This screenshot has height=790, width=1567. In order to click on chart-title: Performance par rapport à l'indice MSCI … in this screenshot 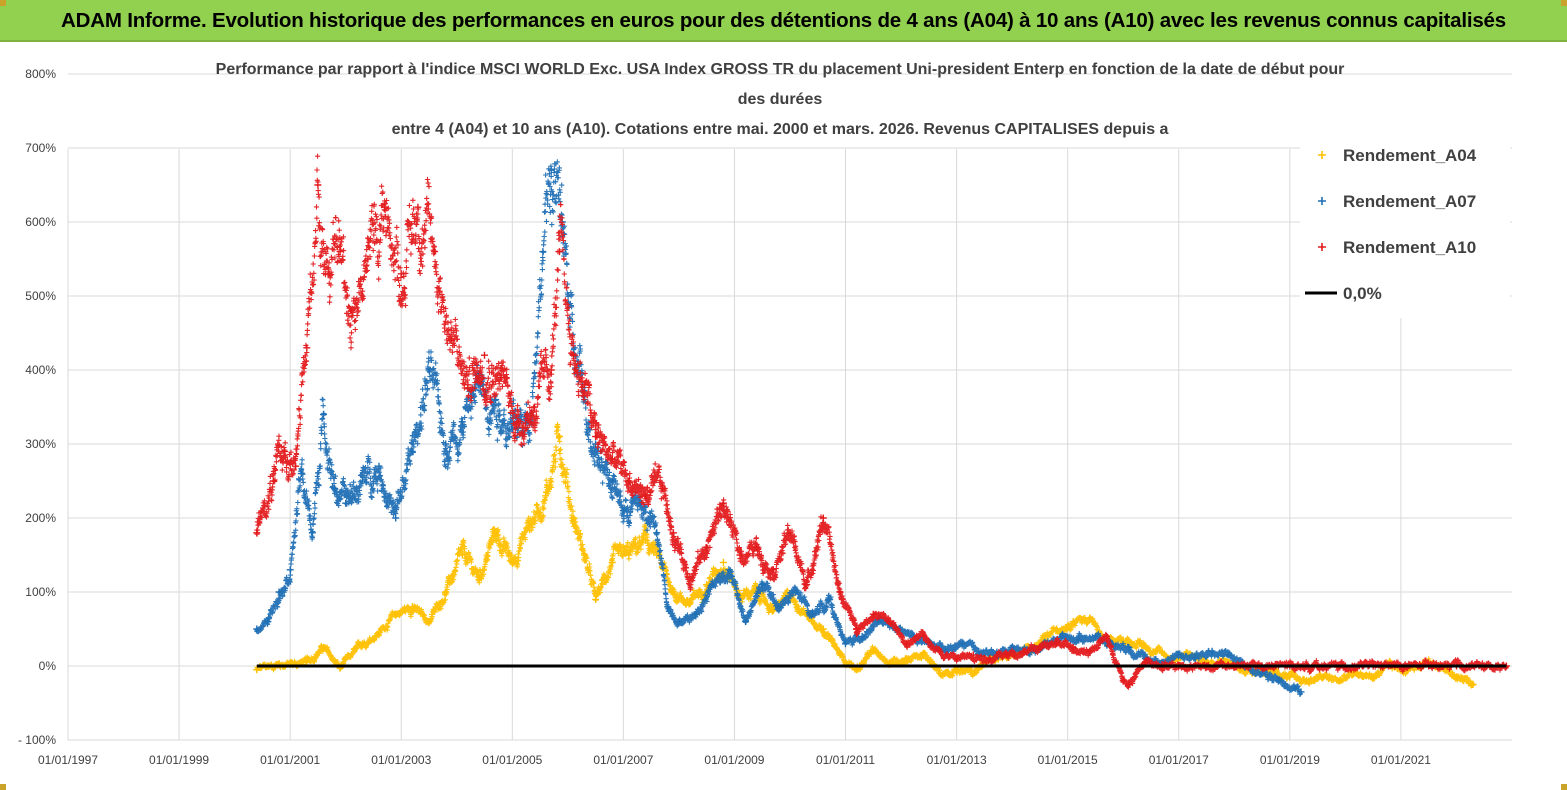, I will do `click(780, 99)`.